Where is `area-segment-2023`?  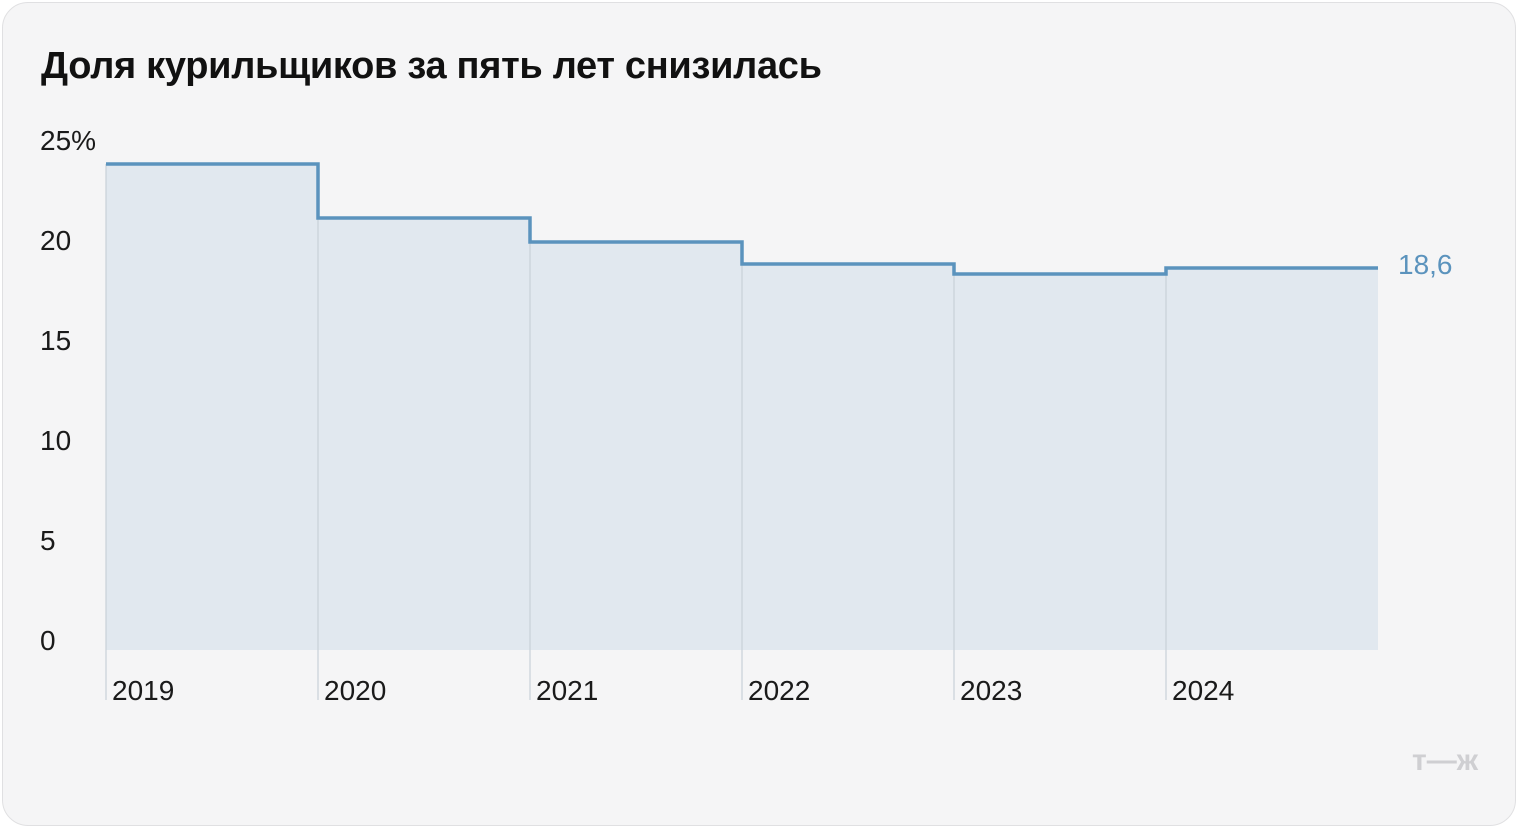 area-segment-2023 is located at coordinates (1060, 462).